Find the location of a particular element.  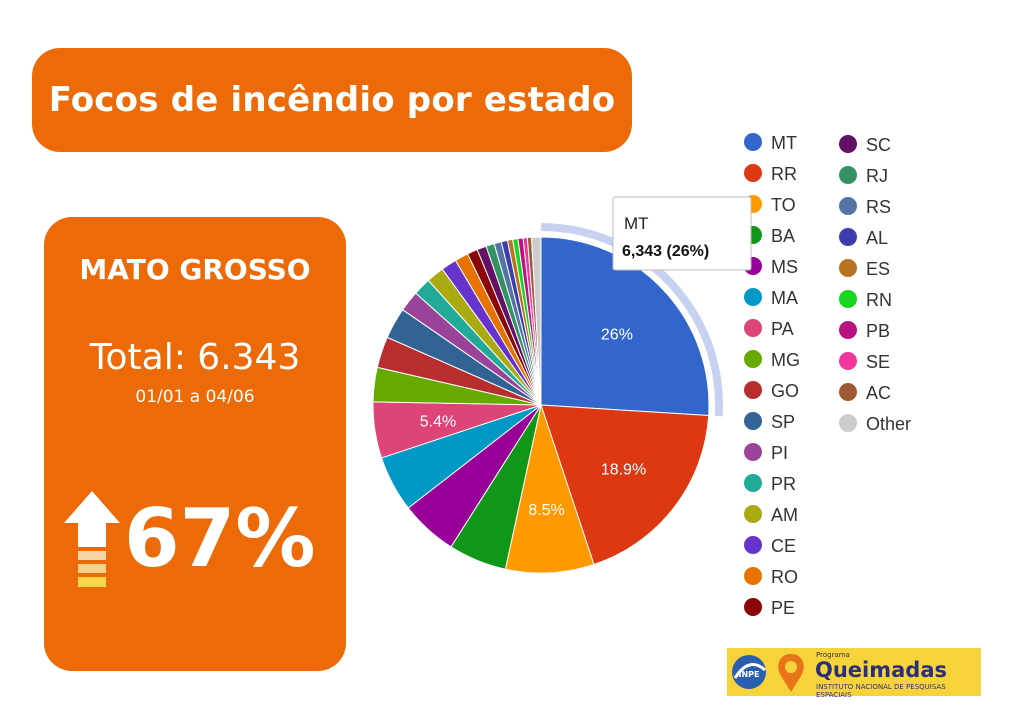

legend-label-mt: MT is located at coordinates (784, 143).